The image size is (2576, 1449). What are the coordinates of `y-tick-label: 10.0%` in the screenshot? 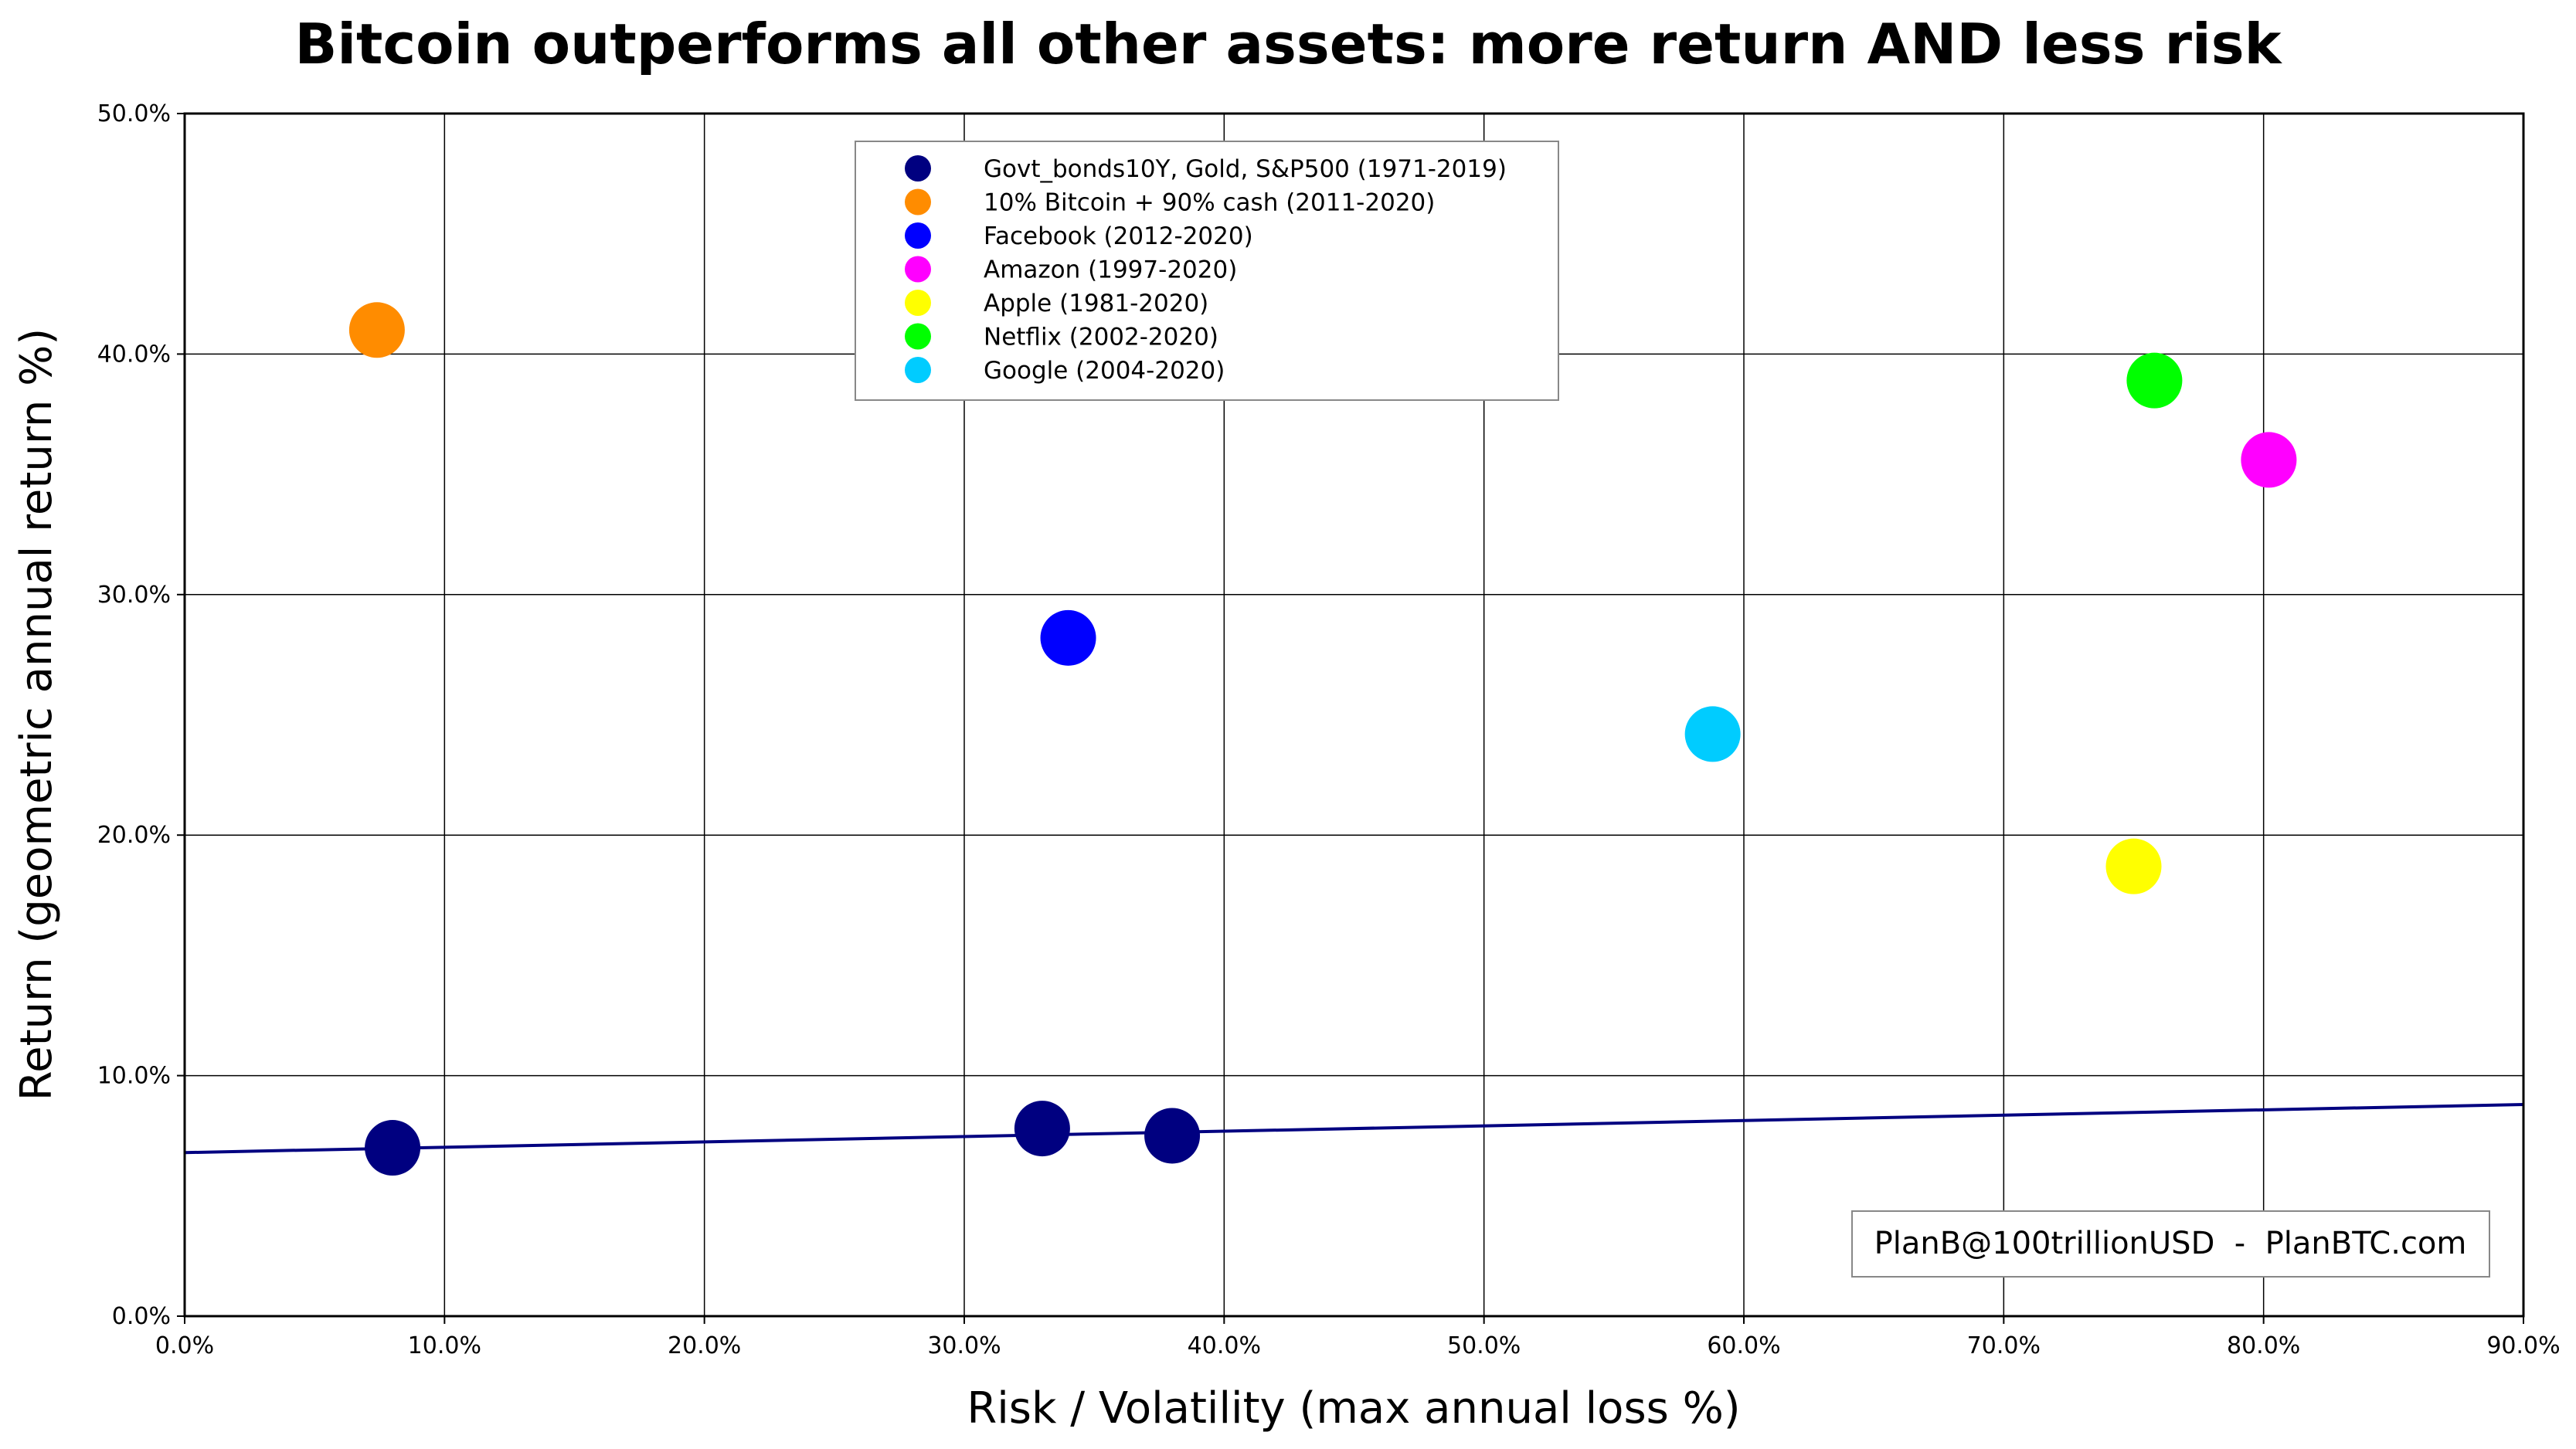 It's located at (134, 1076).